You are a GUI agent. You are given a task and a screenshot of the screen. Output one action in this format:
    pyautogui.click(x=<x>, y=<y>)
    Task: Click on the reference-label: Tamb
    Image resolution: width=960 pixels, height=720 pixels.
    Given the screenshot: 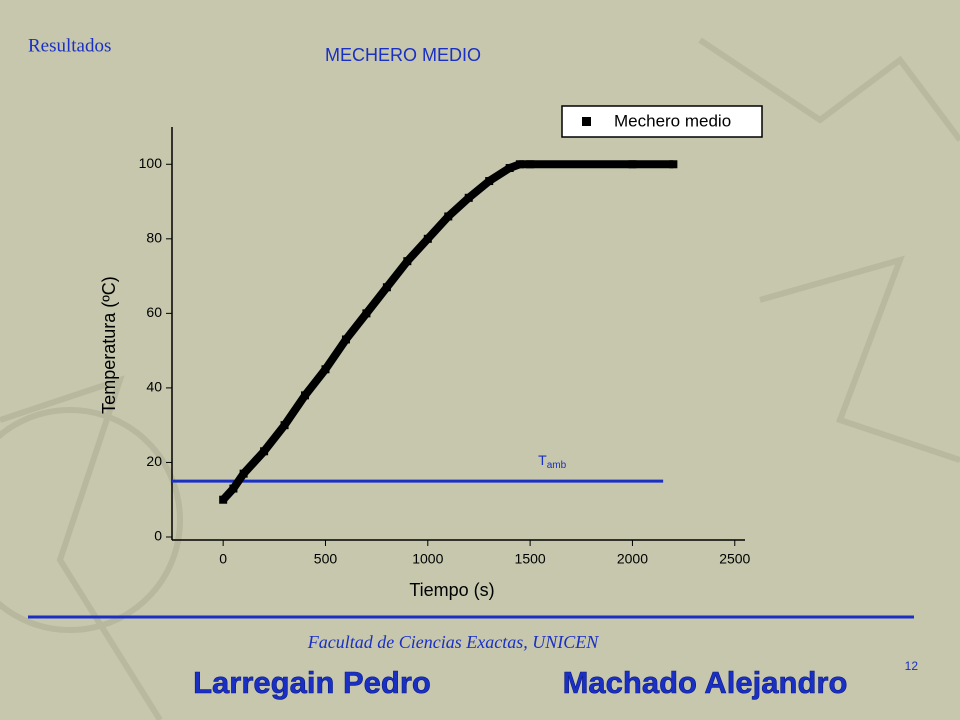 What is the action you would take?
    pyautogui.click(x=552, y=461)
    